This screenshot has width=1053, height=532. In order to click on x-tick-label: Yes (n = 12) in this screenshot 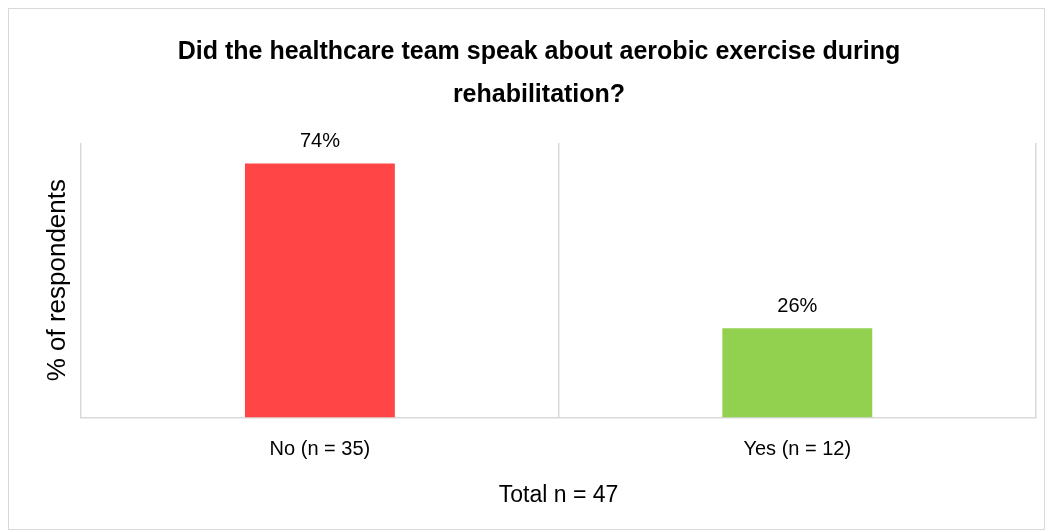, I will do `click(797, 447)`.